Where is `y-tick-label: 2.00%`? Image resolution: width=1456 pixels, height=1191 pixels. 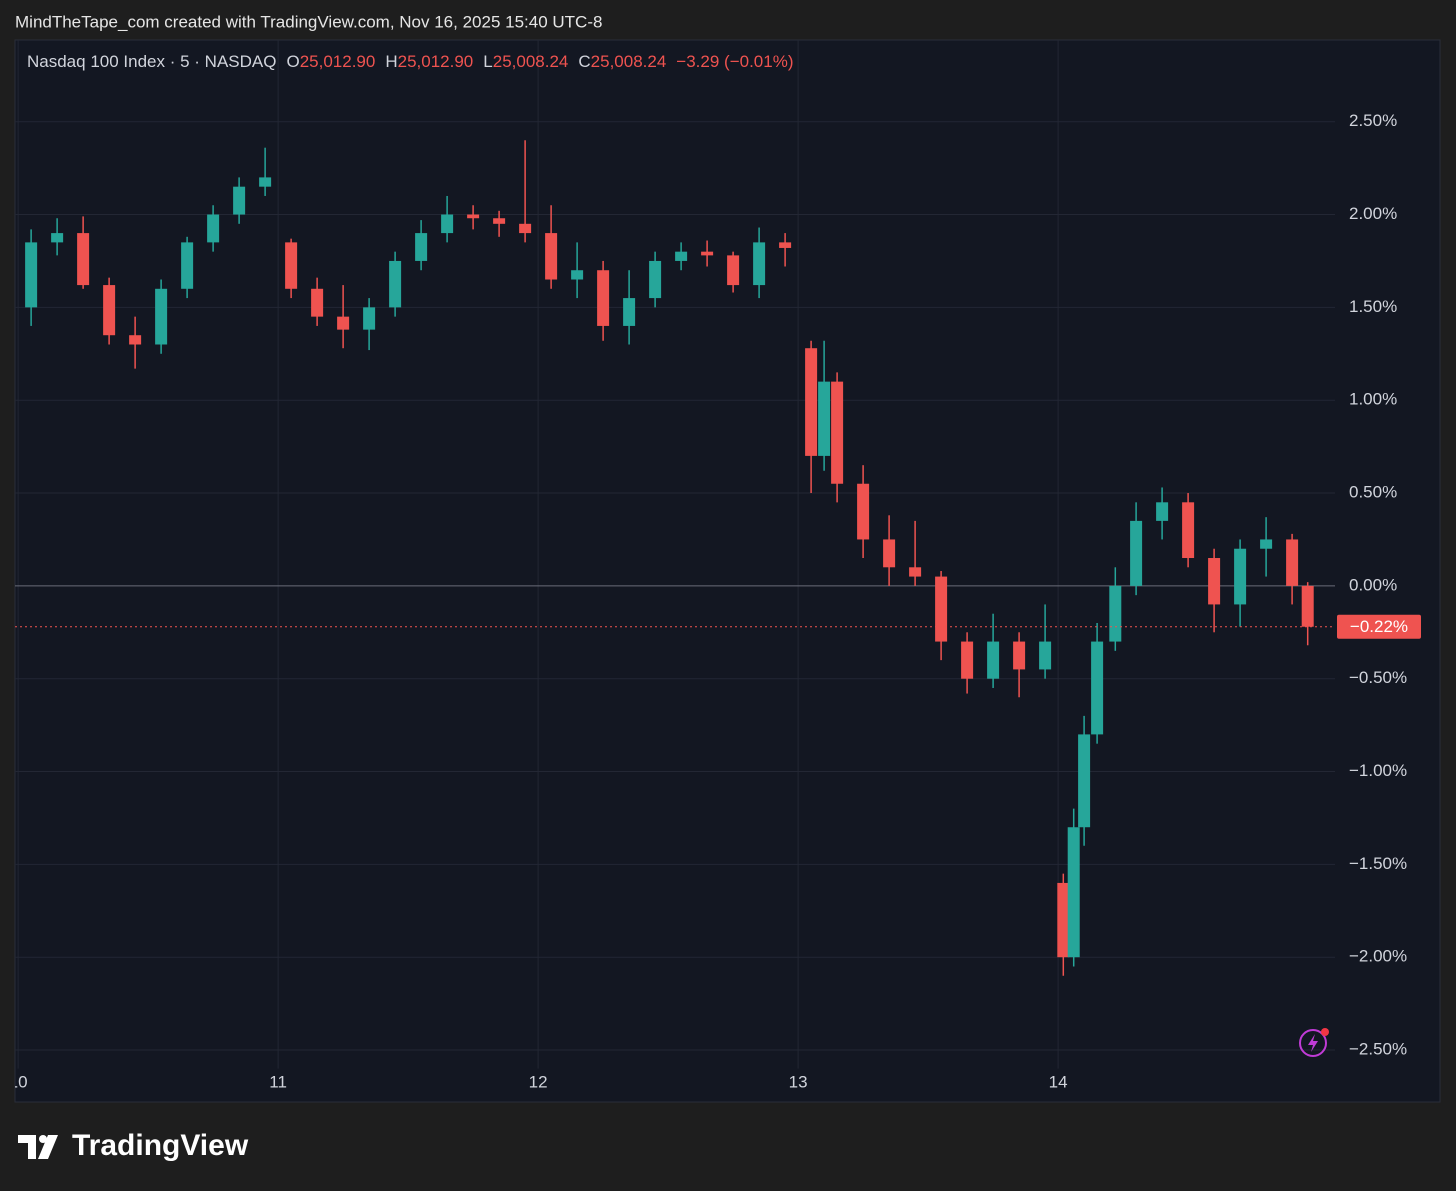 y-tick-label: 2.00% is located at coordinates (1373, 213).